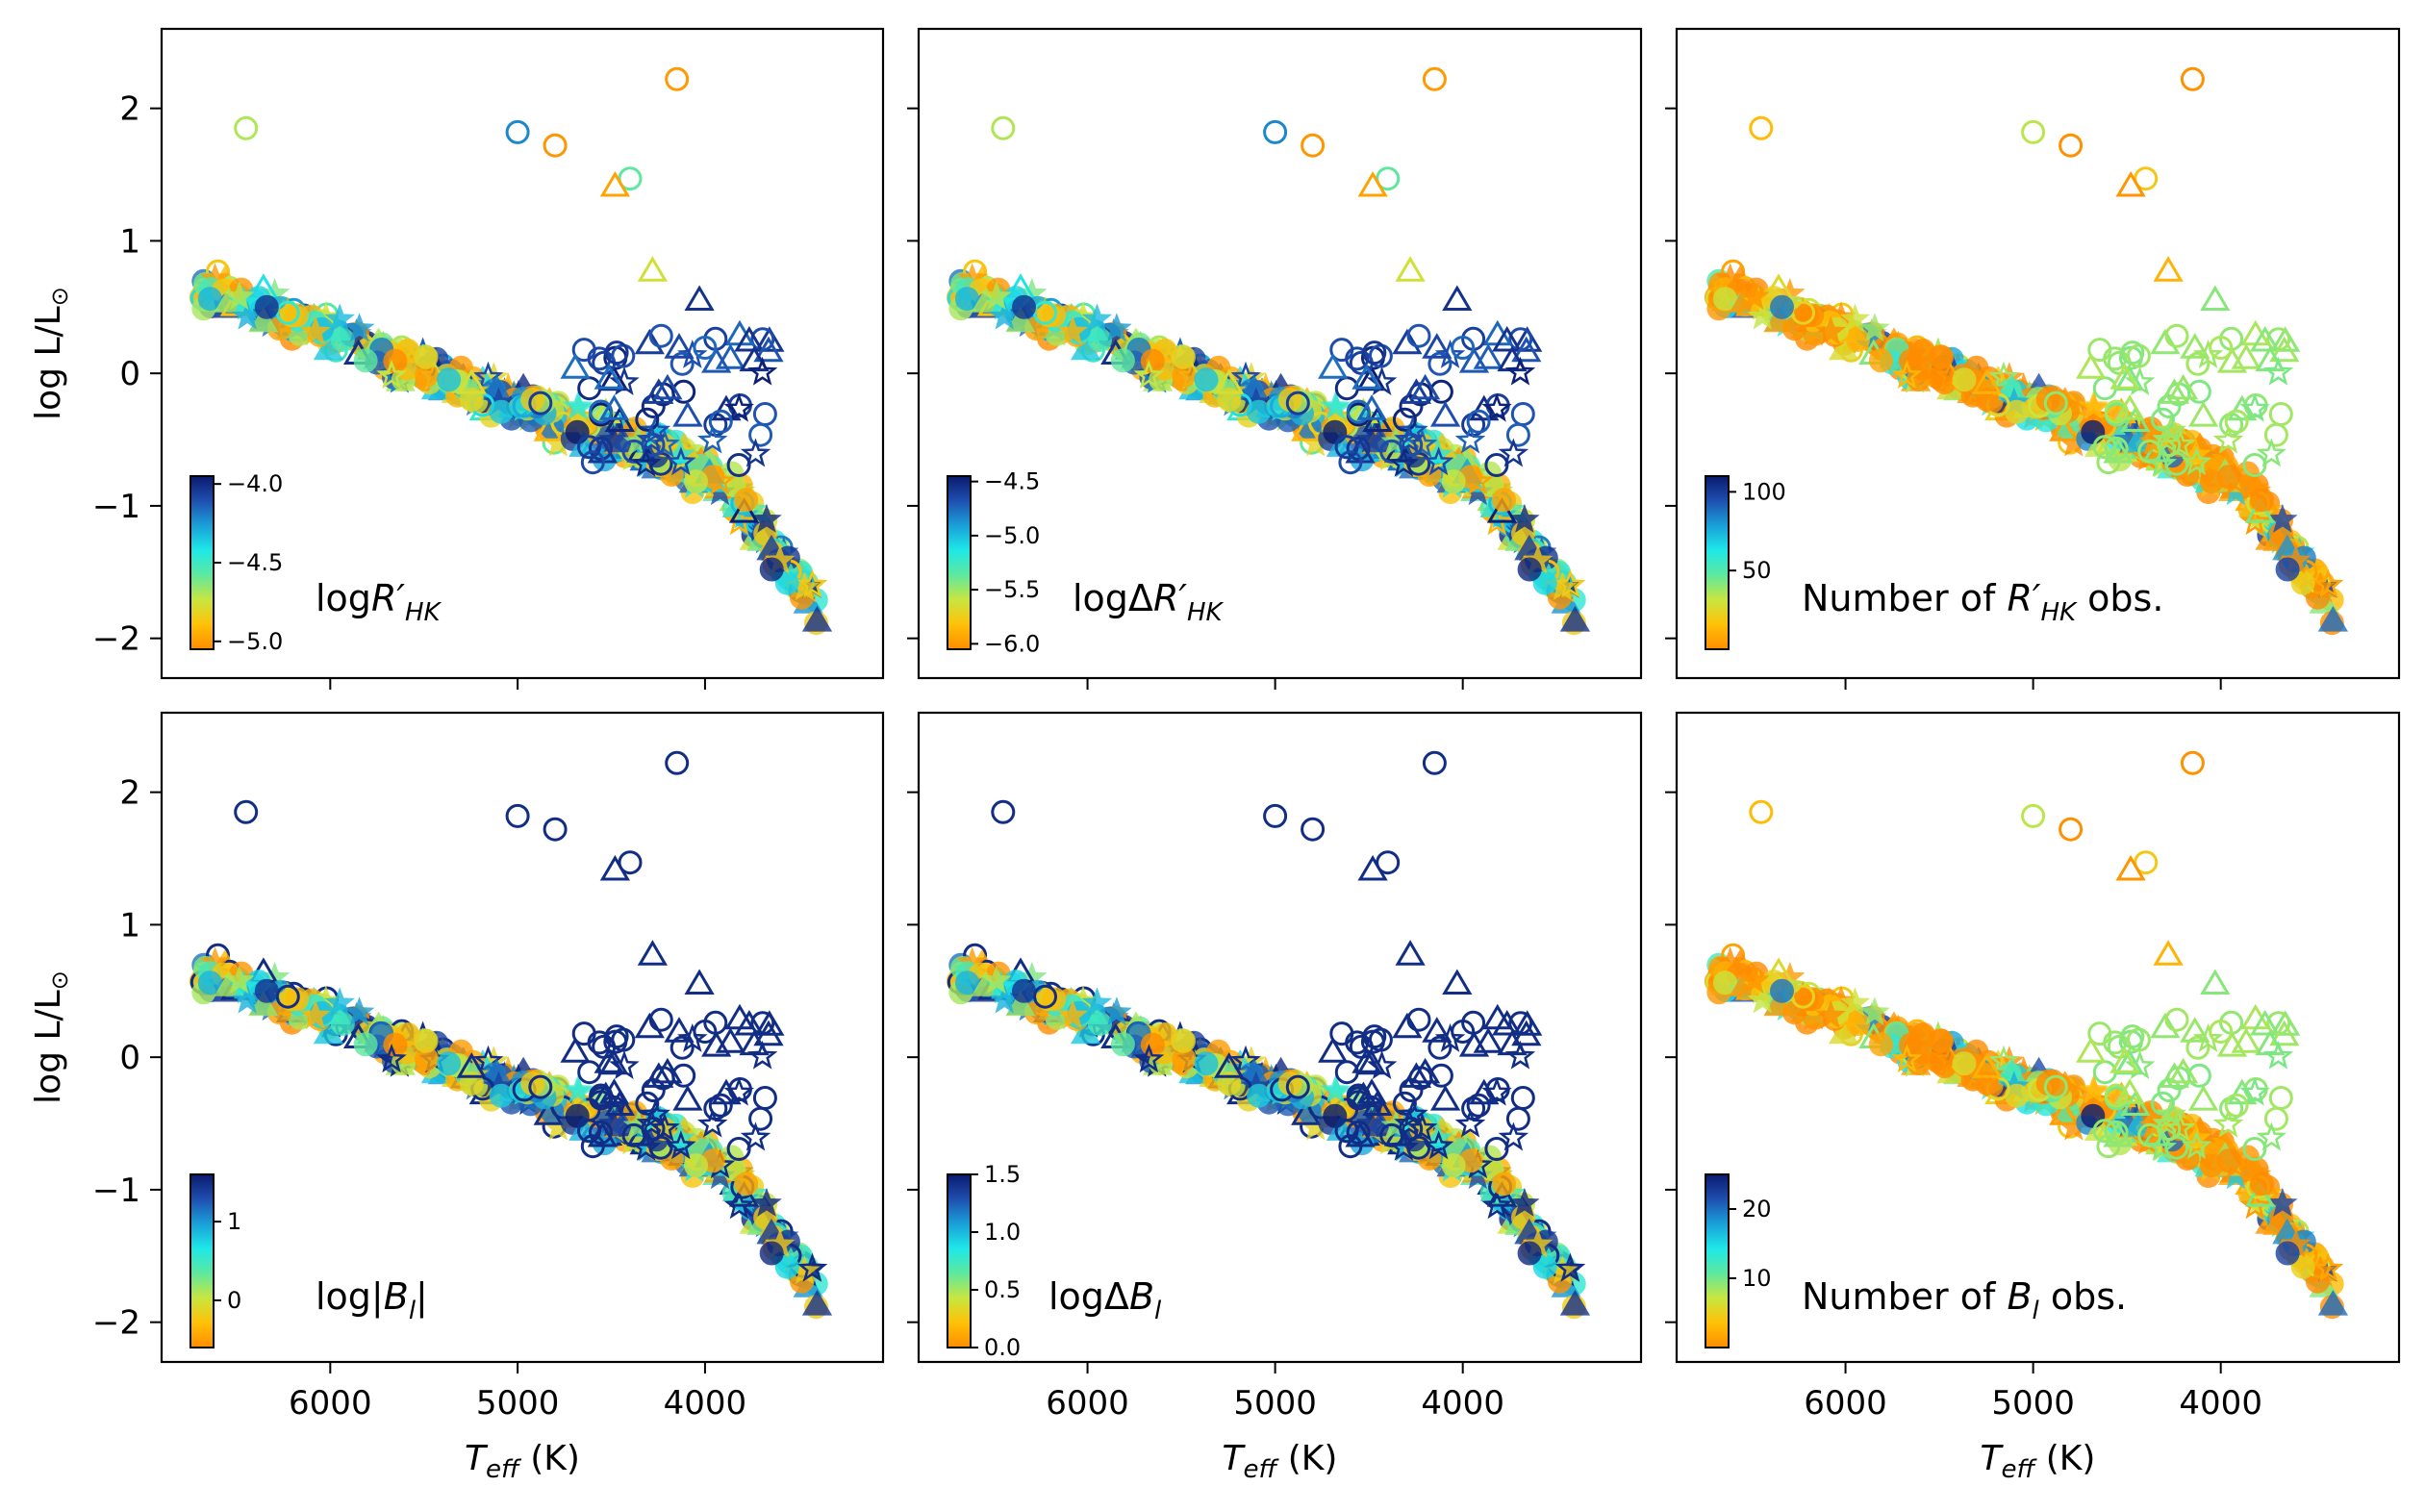 The height and width of the screenshot is (1512, 2425). I want to click on x-tick-label: 6000, so click(1087, 1404).